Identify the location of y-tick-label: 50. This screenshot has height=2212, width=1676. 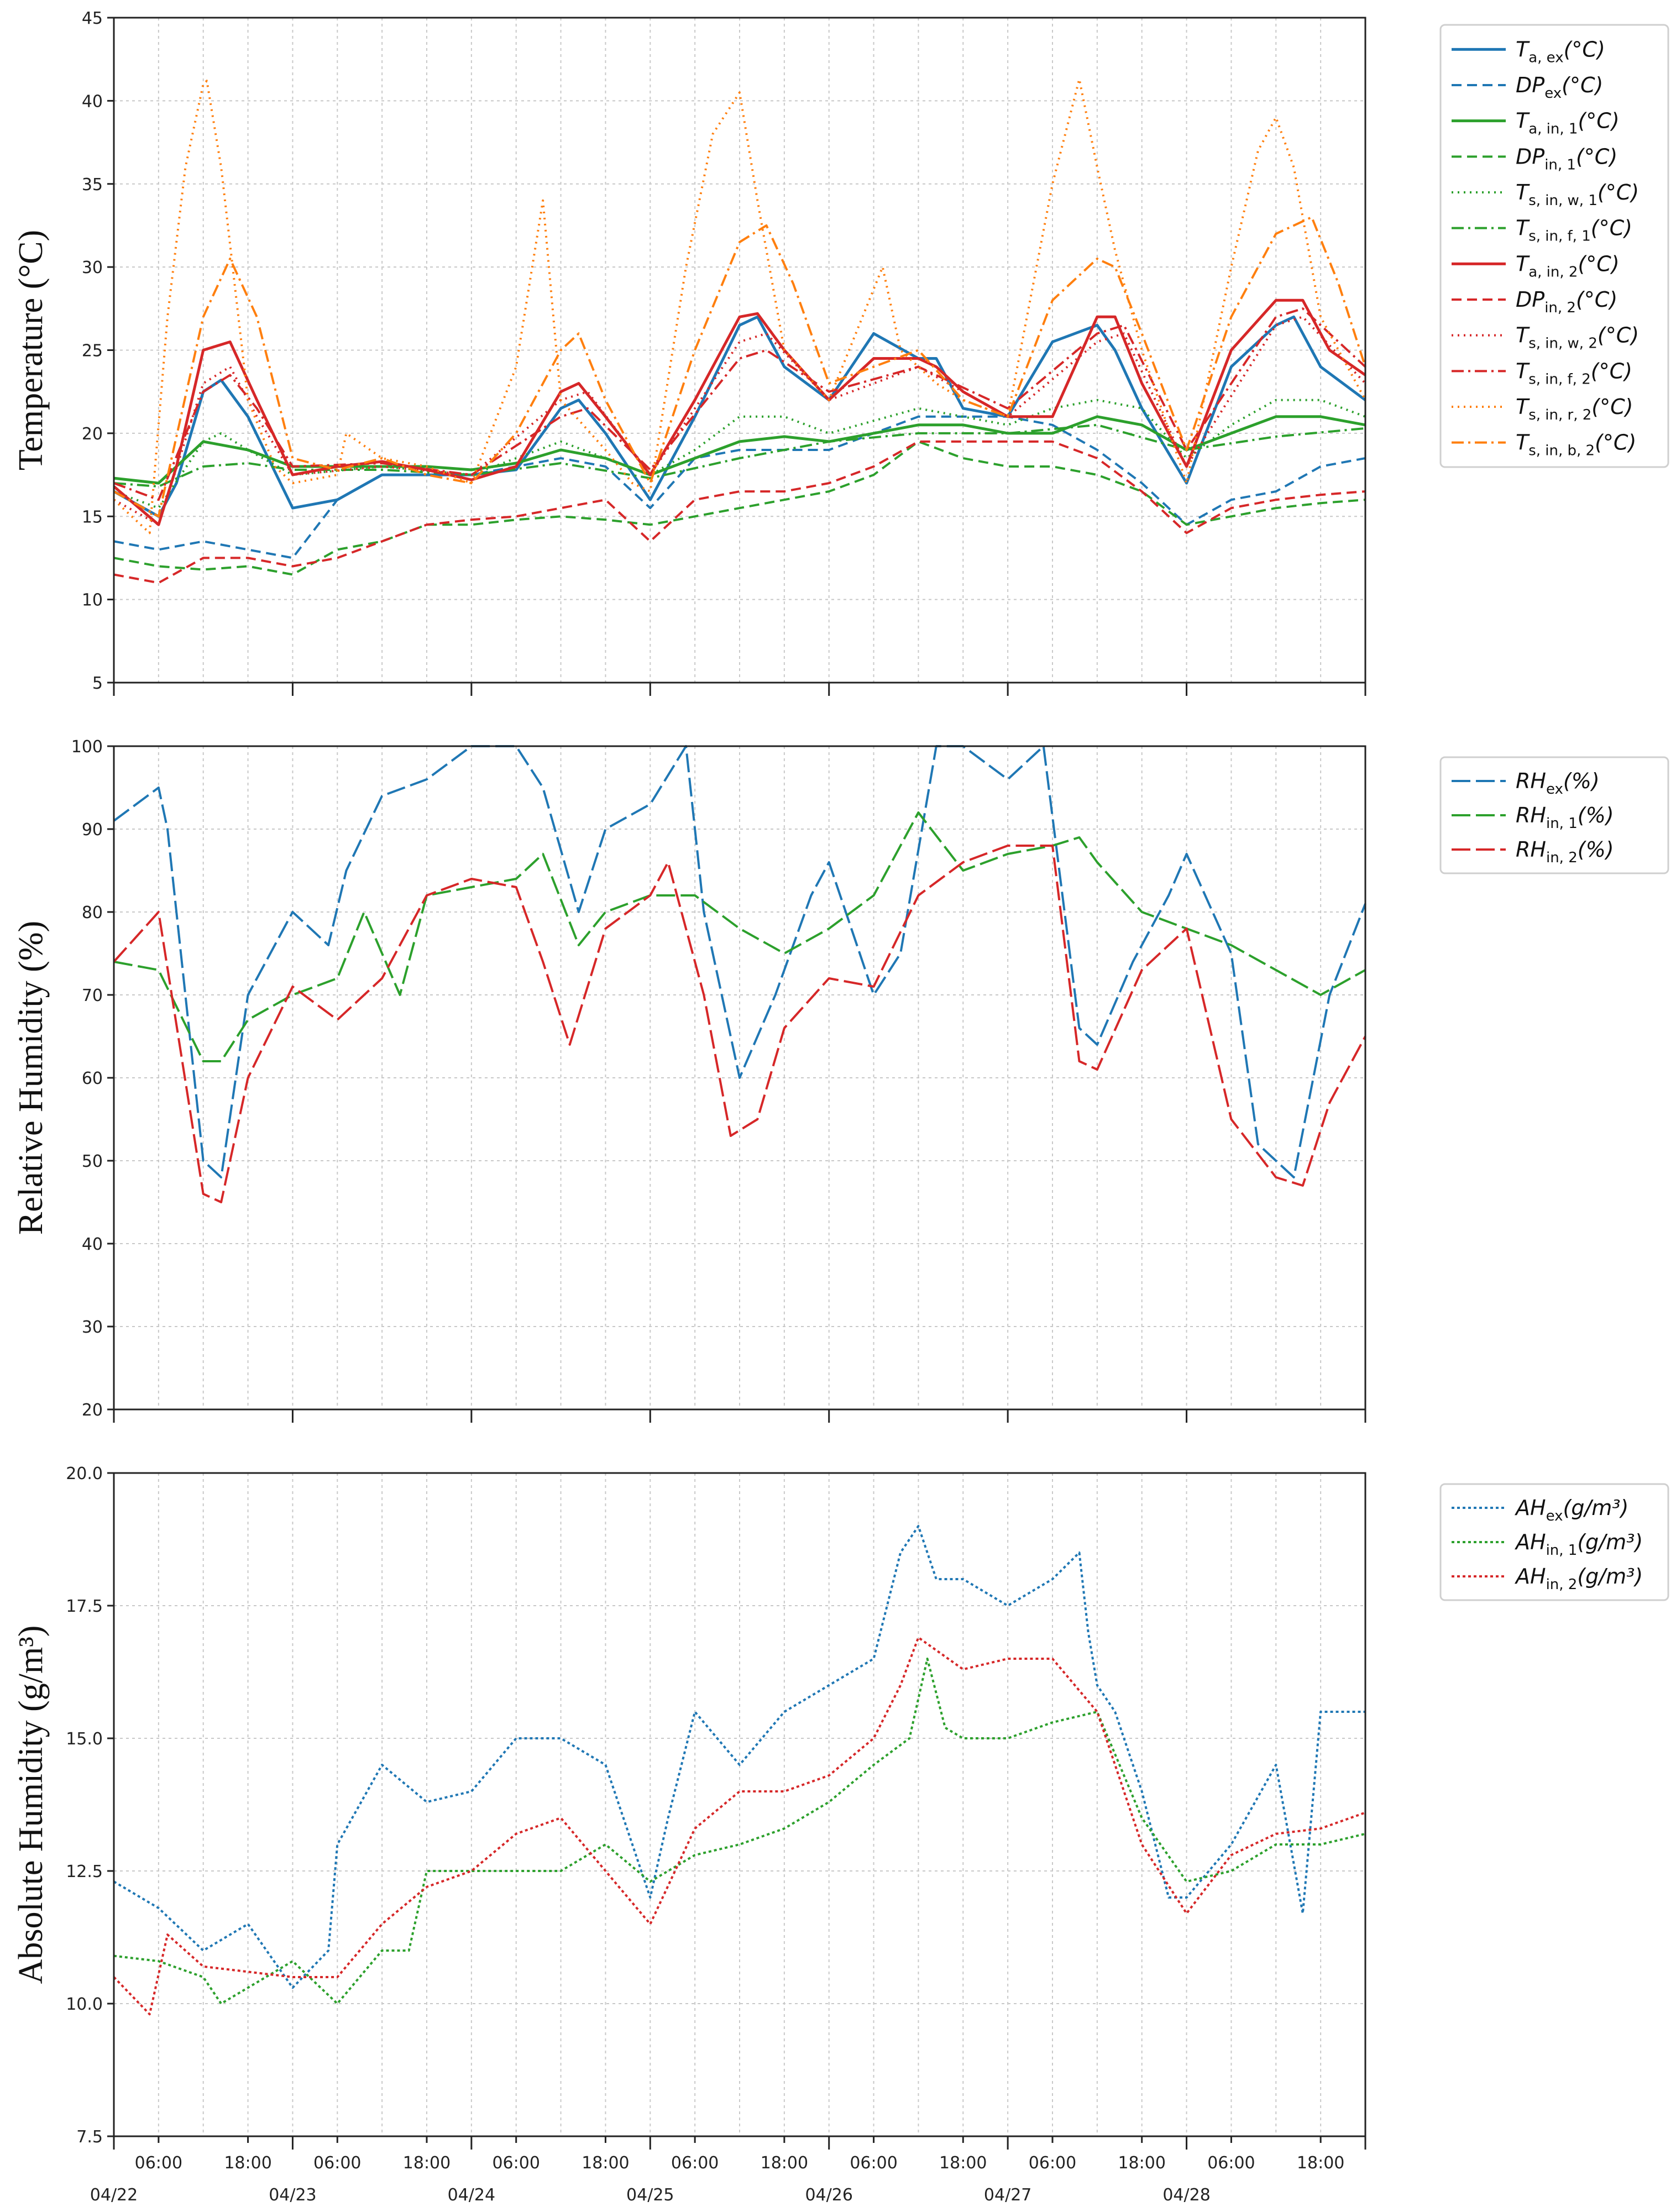
(92, 1161).